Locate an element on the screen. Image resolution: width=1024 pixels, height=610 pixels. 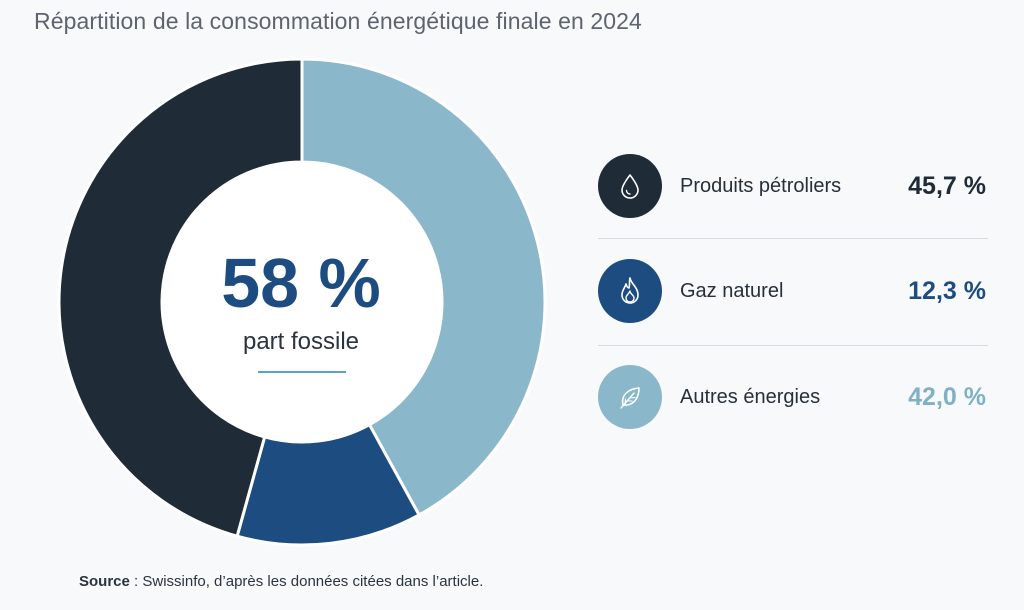
center-label: part fossile is located at coordinates (301, 341).